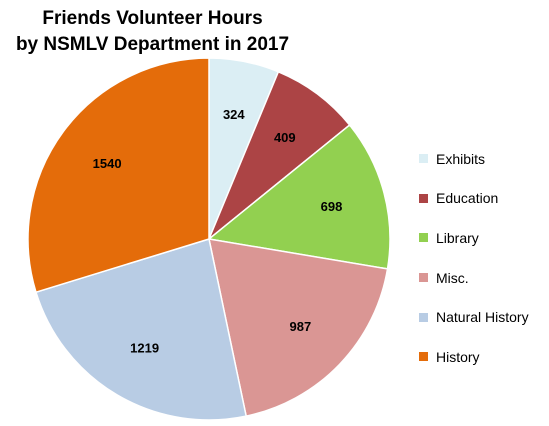 The image size is (549, 426). Describe the element at coordinates (279, 155) in the screenshot. I see `pie-slice-education` at that location.